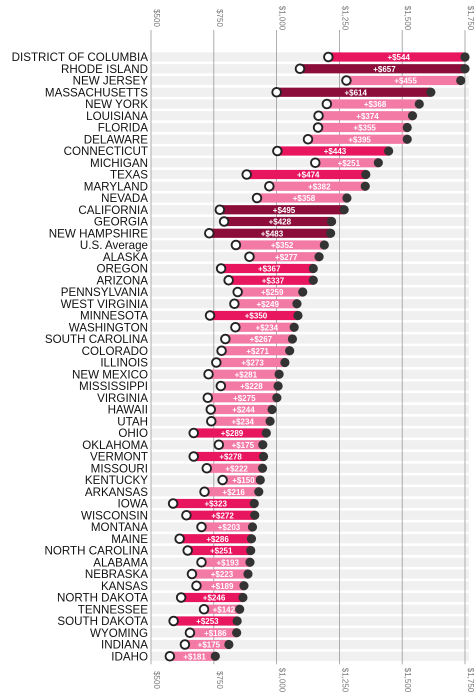 The width and height of the screenshot is (474, 698). Describe the element at coordinates (222, 574) in the screenshot. I see `difference-label: +$223` at that location.